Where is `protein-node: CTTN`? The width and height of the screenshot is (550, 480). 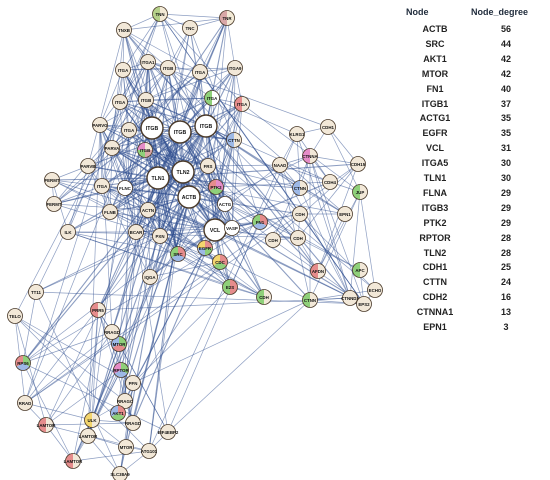 protein-node: CTTN is located at coordinates (234, 140).